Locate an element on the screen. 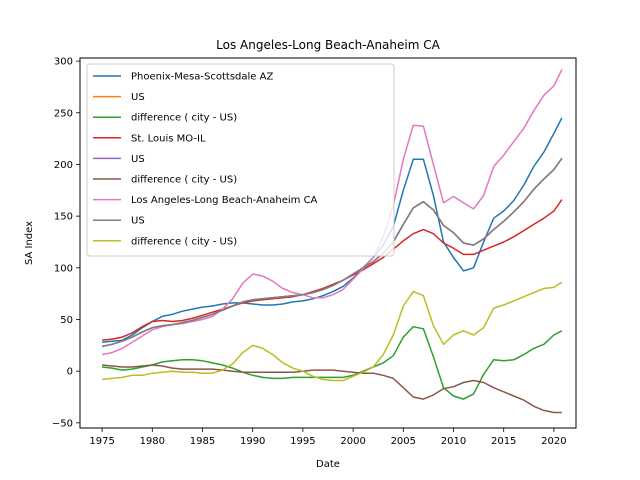  y-tick-label: 300 is located at coordinates (63, 62).